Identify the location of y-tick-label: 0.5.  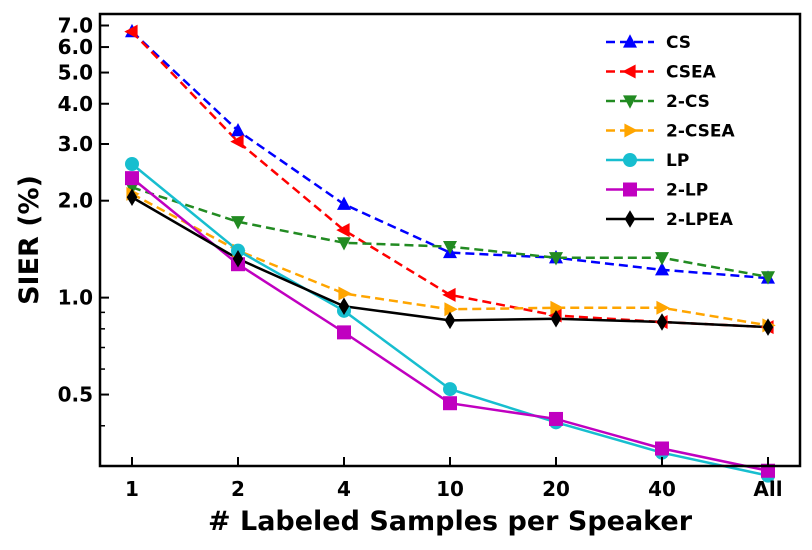
(75, 395).